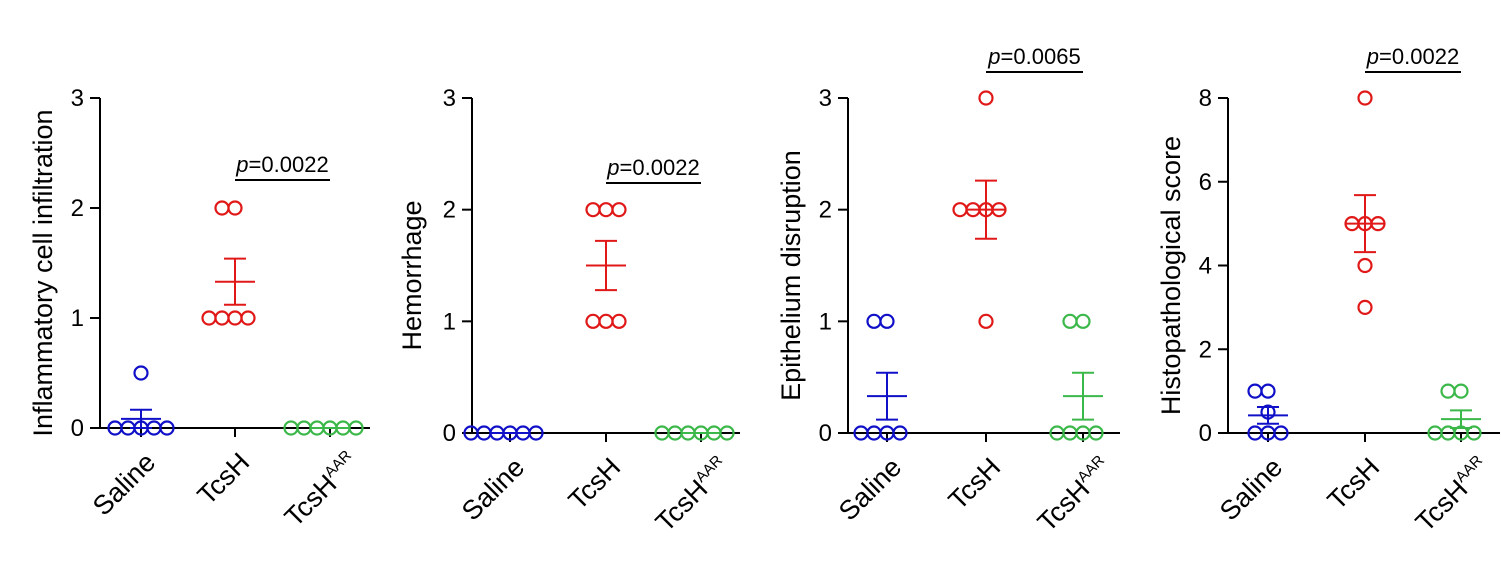 This screenshot has width=1501, height=561. Describe the element at coordinates (1205, 266) in the screenshot. I see `y-tick-label: 4` at that location.